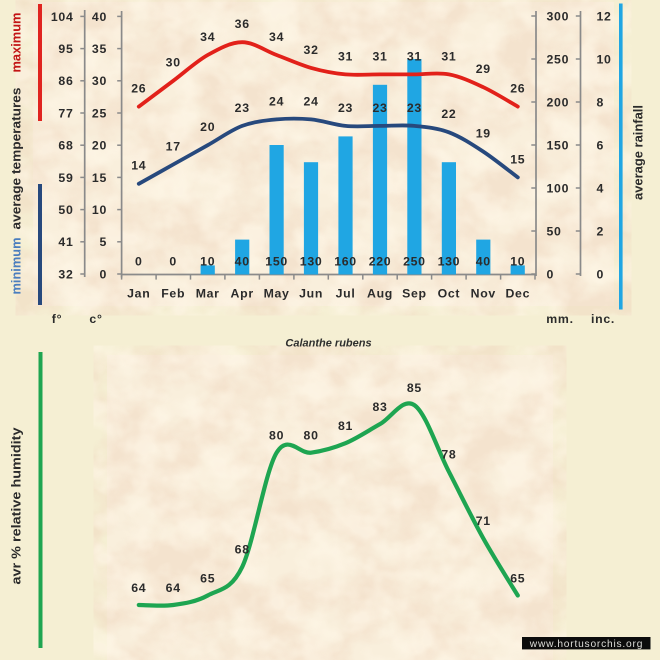 The height and width of the screenshot is (660, 660). What do you see at coordinates (483, 294) in the screenshot?
I see `svg-text: Nov` at bounding box center [483, 294].